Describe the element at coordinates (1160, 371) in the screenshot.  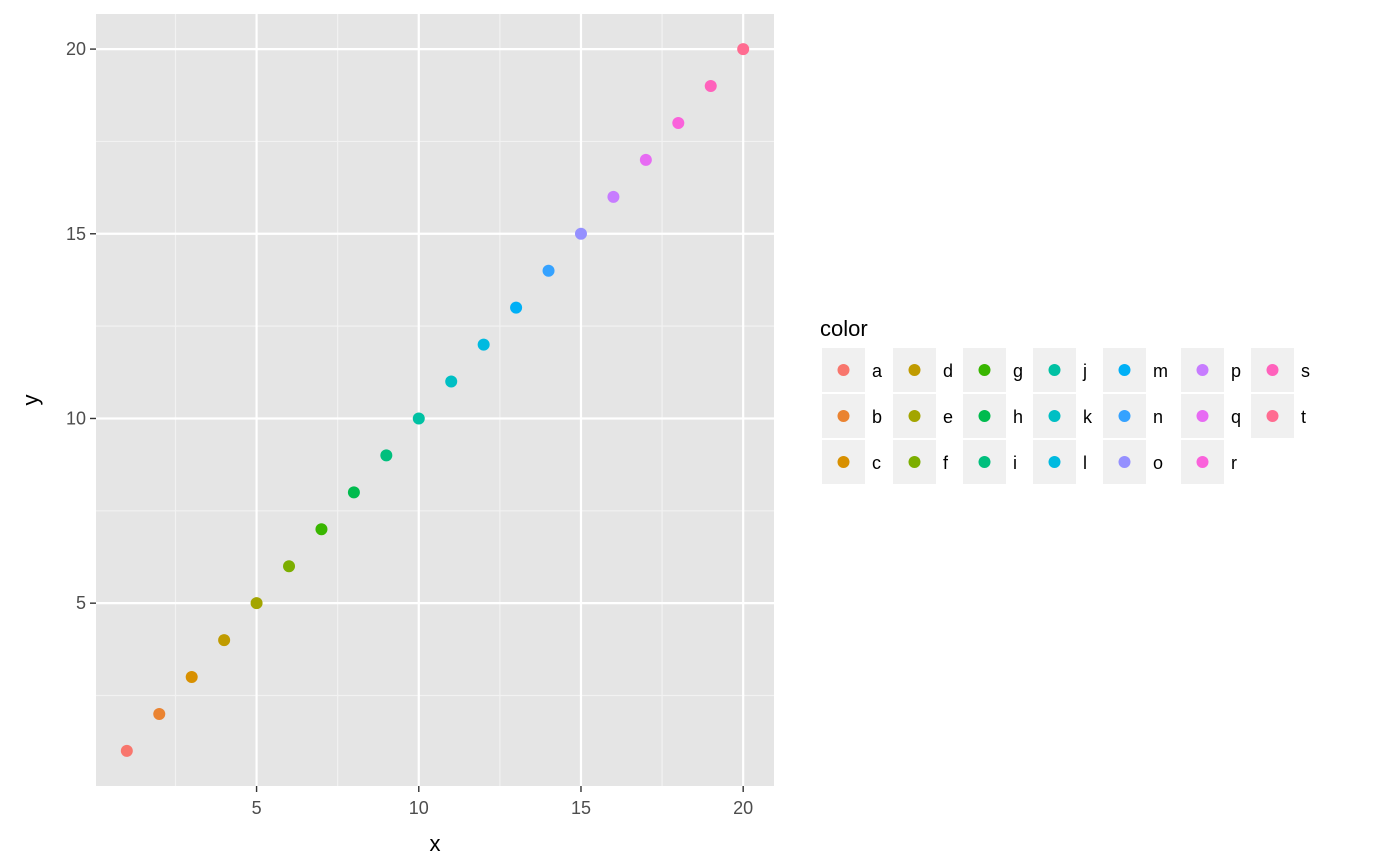
I see `legend-label: m` at that location.